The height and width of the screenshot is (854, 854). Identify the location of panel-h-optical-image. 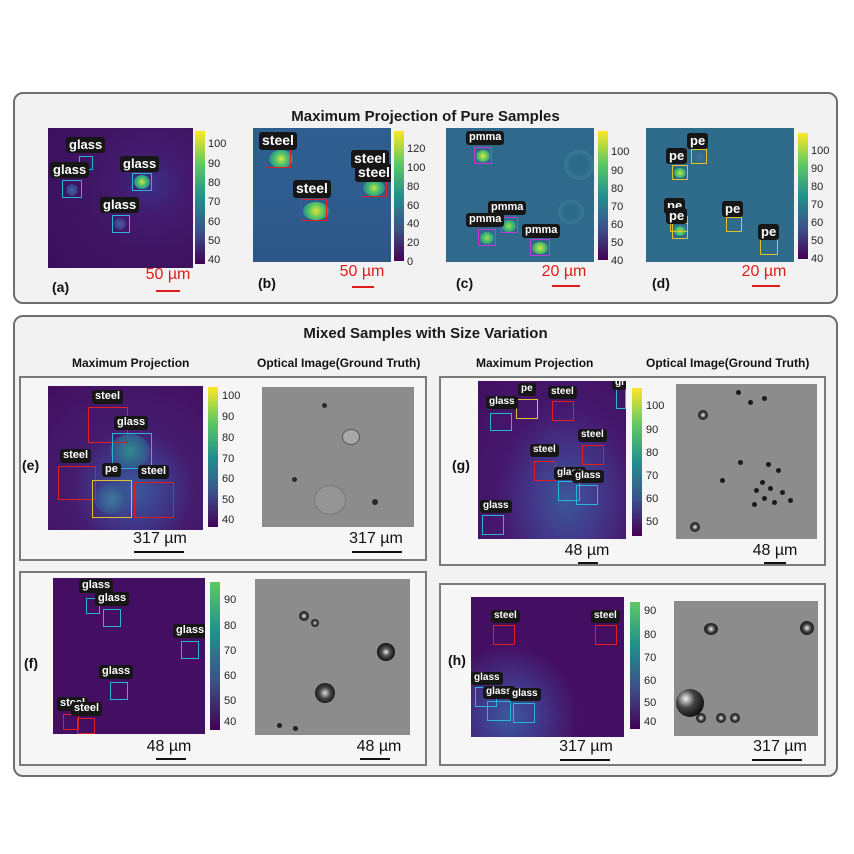
(746, 668).